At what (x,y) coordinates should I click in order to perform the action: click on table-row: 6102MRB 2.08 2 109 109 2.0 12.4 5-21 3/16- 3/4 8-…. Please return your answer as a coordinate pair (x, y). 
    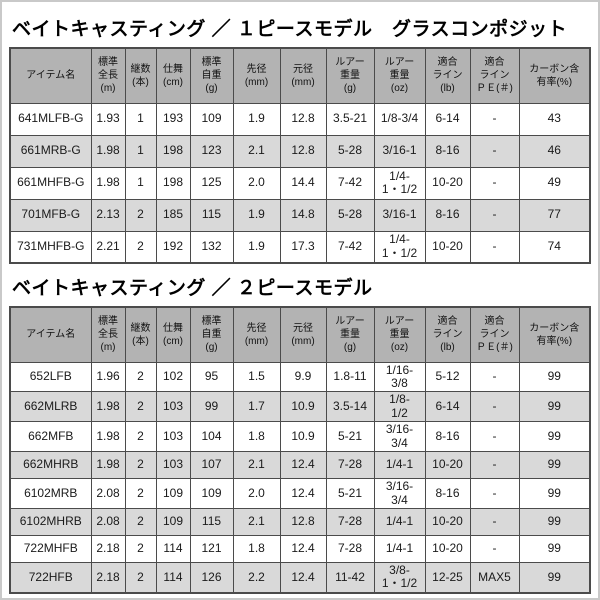
    Looking at the image, I should click on (300, 493).